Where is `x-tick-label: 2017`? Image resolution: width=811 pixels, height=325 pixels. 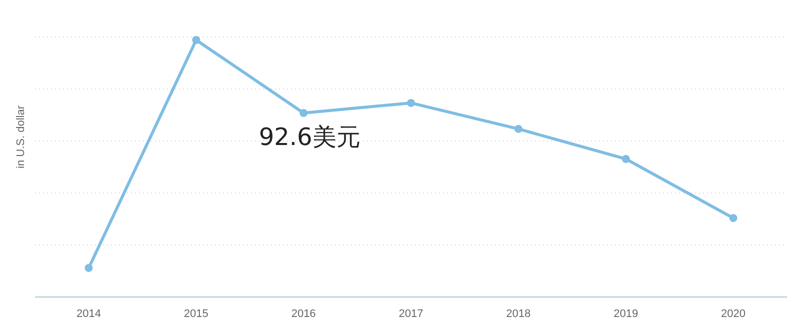 x-tick-label: 2017 is located at coordinates (411, 314).